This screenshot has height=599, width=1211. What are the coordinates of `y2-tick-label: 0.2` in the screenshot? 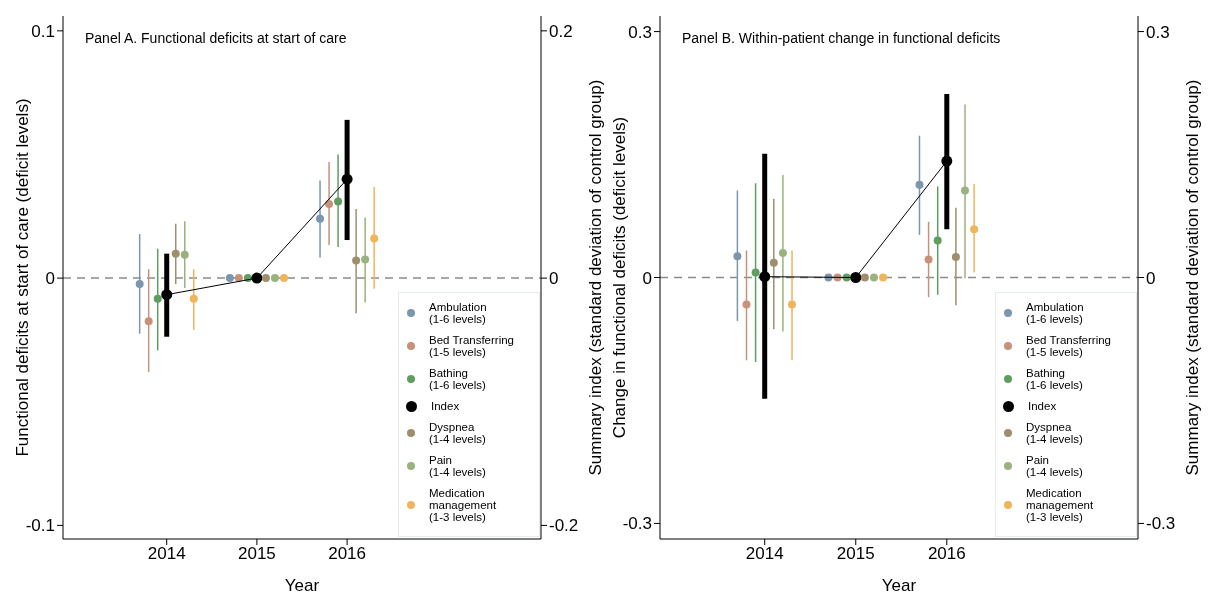 It's located at (561, 31).